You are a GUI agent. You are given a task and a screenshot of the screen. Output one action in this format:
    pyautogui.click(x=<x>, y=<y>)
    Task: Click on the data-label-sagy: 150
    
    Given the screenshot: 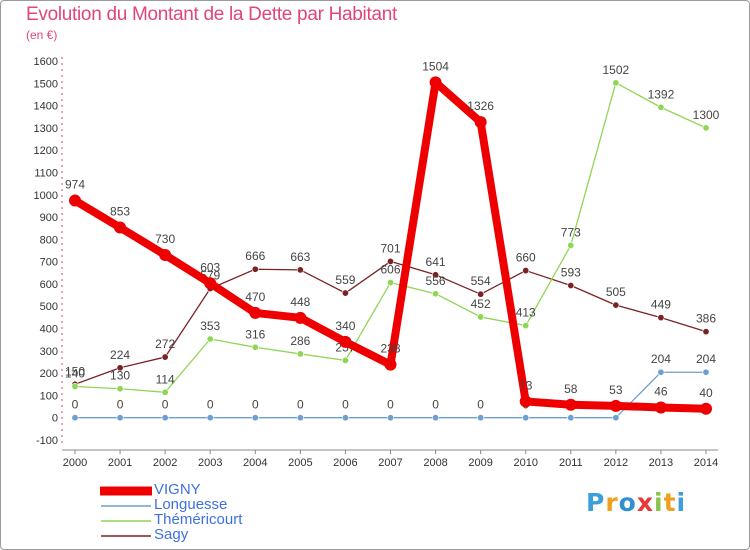 What is the action you would take?
    pyautogui.click(x=75, y=371)
    